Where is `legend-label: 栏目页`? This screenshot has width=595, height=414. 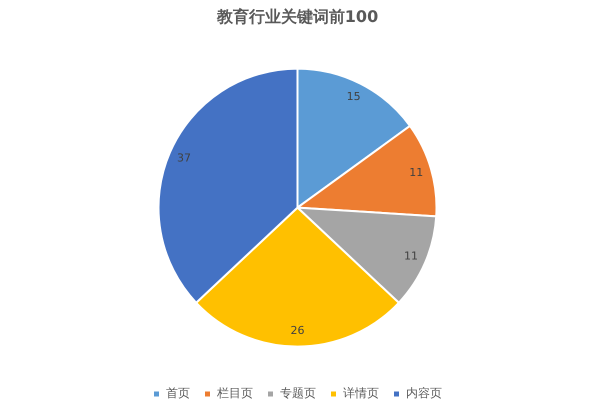 legend-label: 栏目页 is located at coordinates (234, 393).